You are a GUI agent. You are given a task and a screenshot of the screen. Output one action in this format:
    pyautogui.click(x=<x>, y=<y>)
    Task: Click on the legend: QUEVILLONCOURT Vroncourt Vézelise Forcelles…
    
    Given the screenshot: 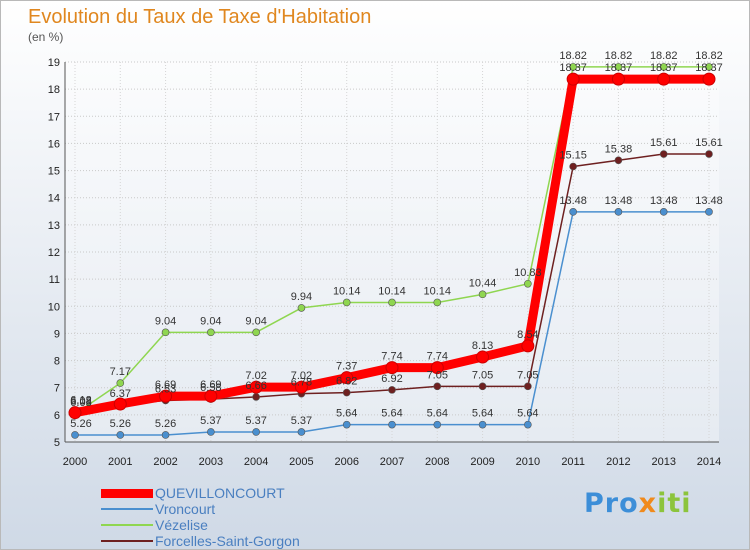 What is the action you would take?
    pyautogui.click(x=200, y=517)
    